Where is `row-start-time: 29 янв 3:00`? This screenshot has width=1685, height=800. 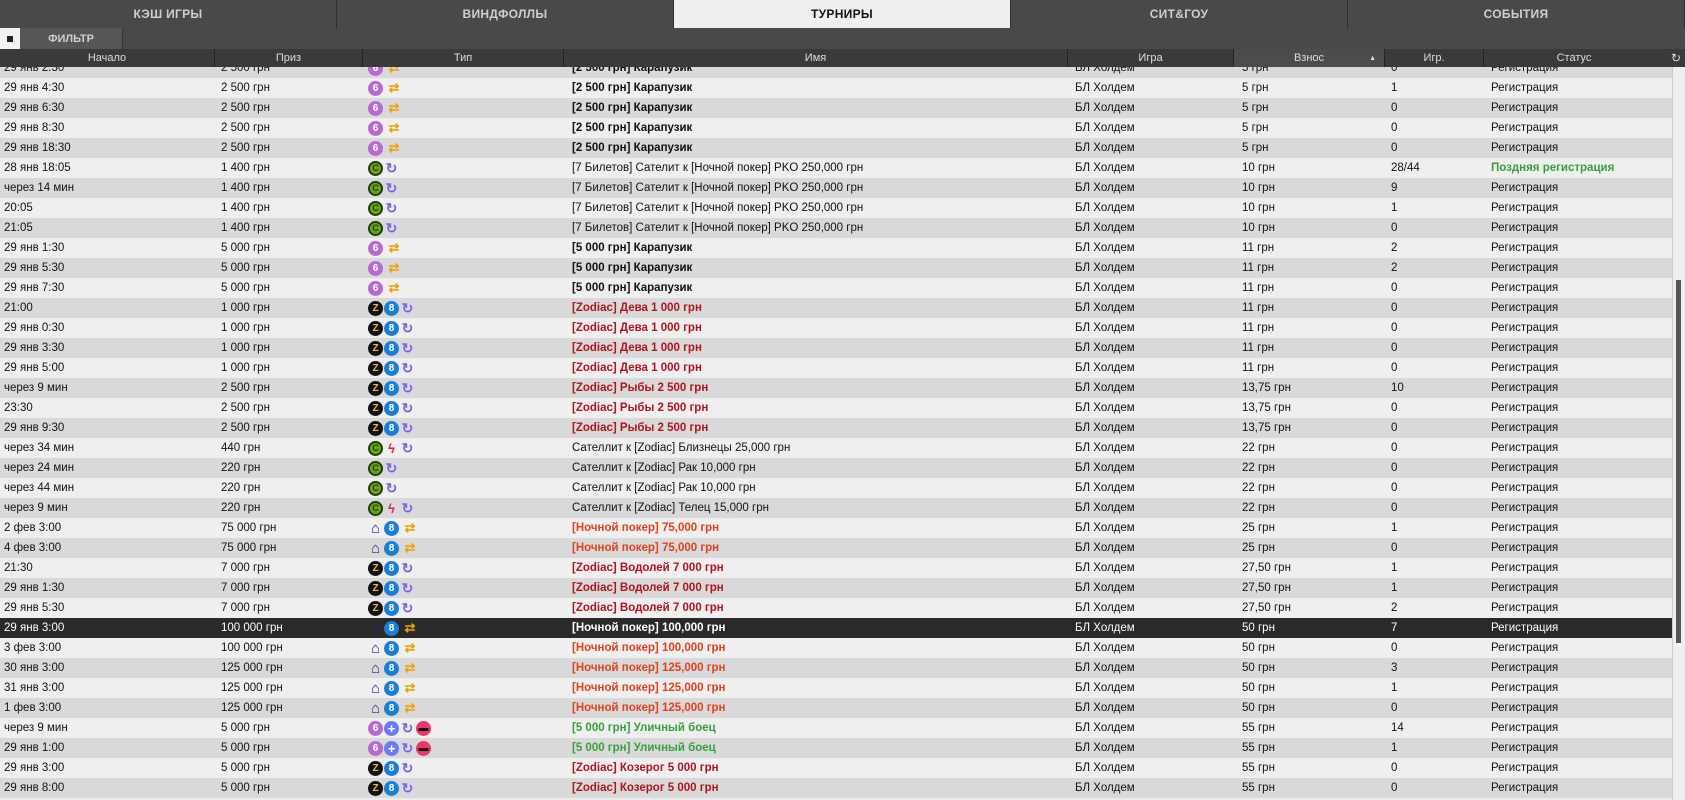 row-start-time: 29 янв 3:00 is located at coordinates (34, 628).